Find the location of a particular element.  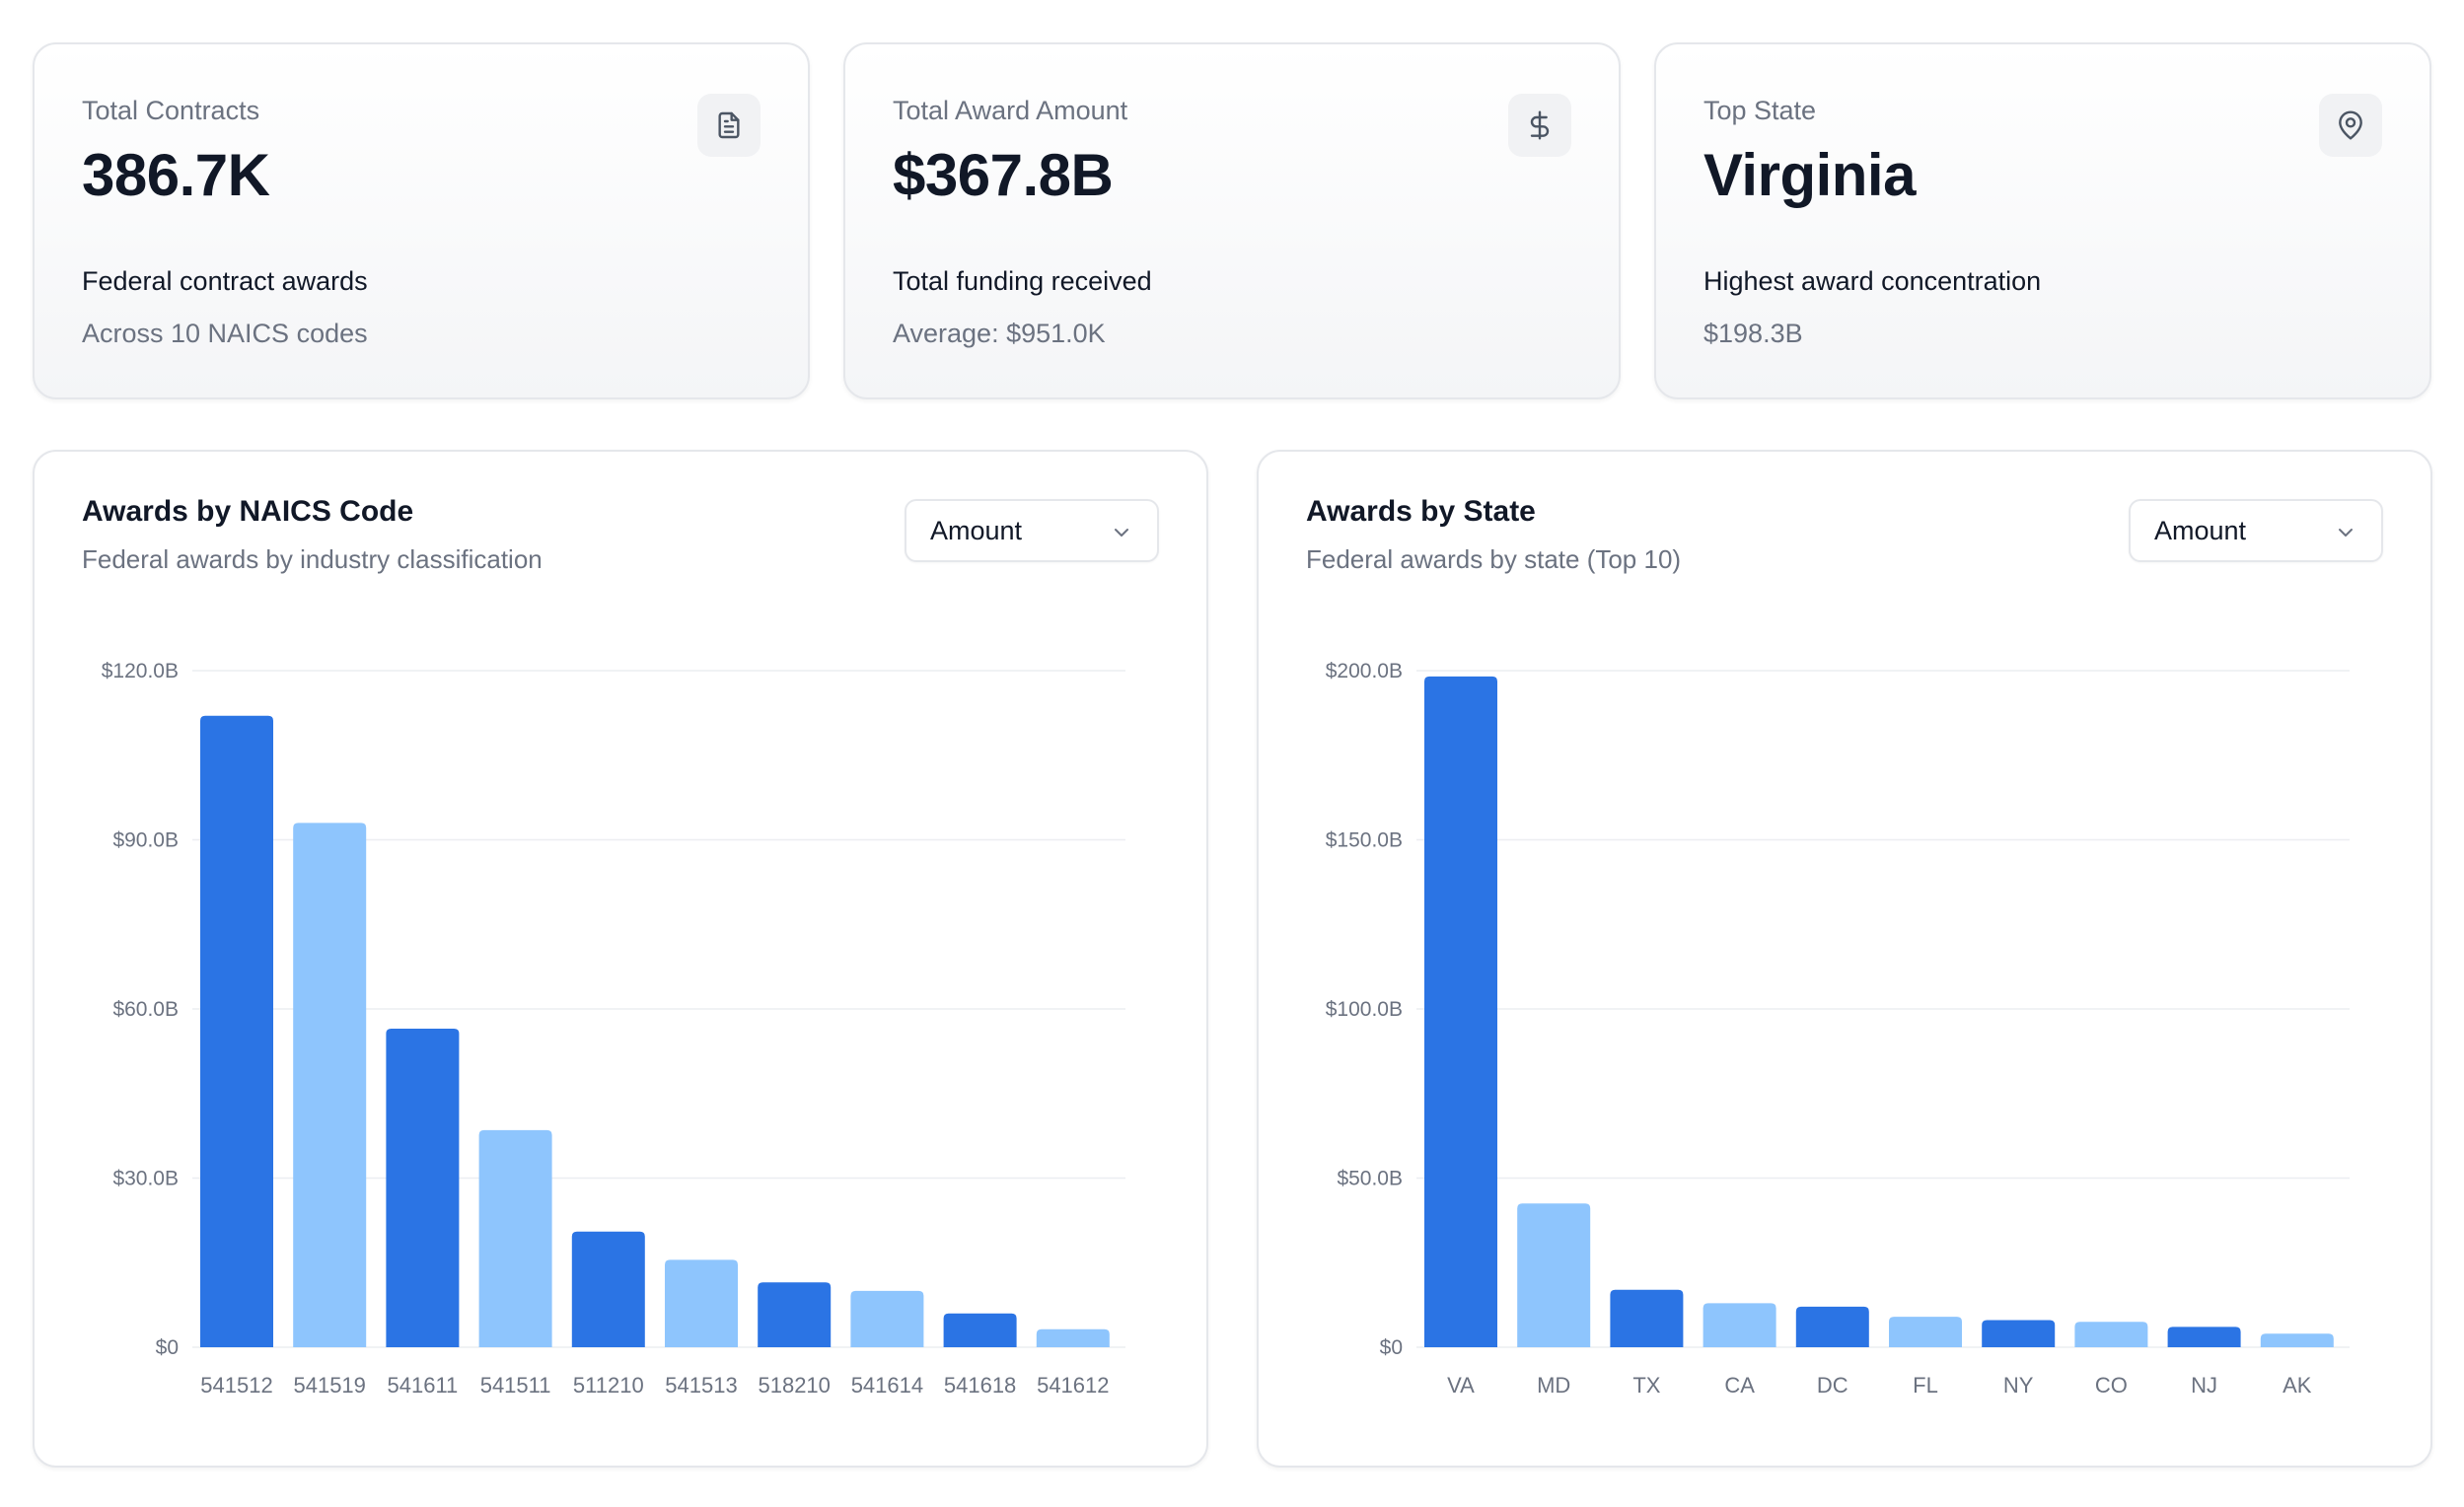

x-tick-label: TX is located at coordinates (1646, 1385).